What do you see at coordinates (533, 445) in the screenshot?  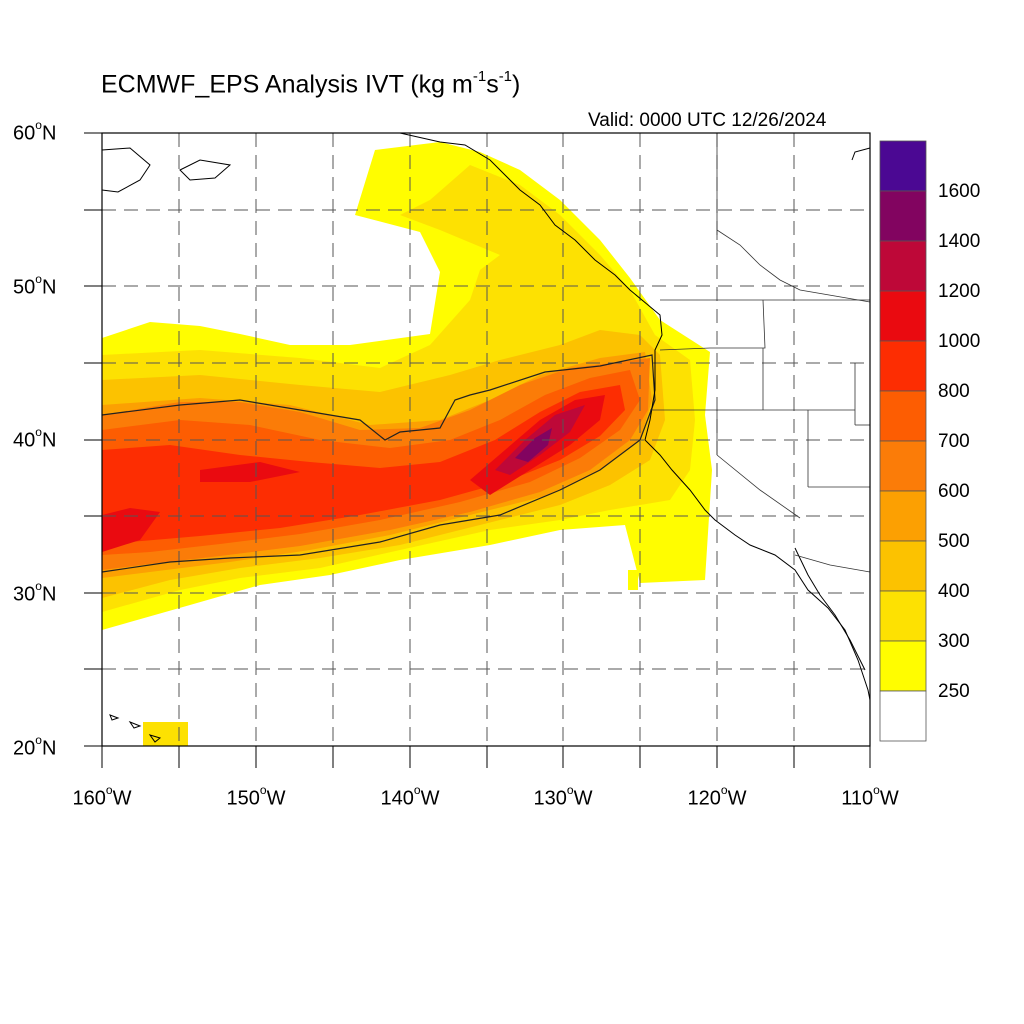 I see `ivt-1400-area` at bounding box center [533, 445].